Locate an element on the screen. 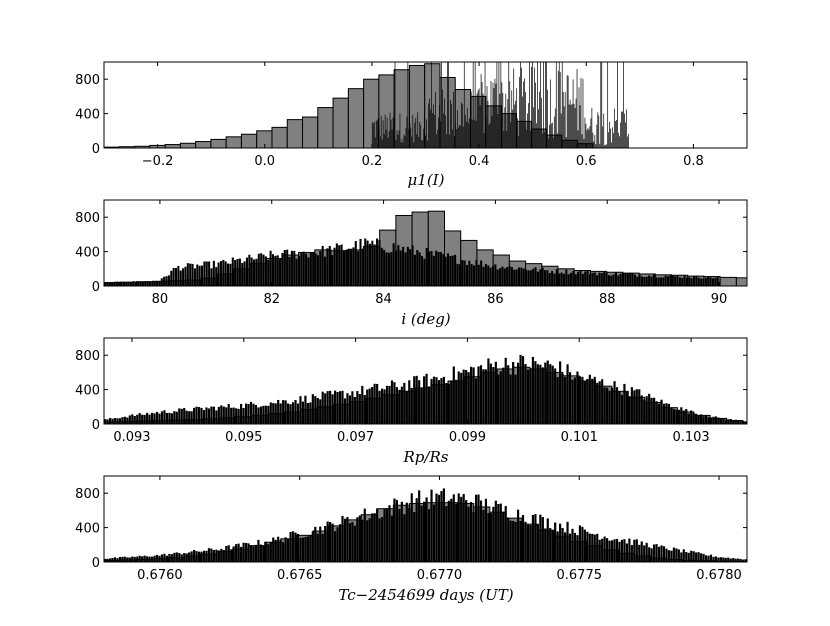 Image resolution: width=830 pixels, height=626 pixels. histogram-bars is located at coordinates (366, 105).